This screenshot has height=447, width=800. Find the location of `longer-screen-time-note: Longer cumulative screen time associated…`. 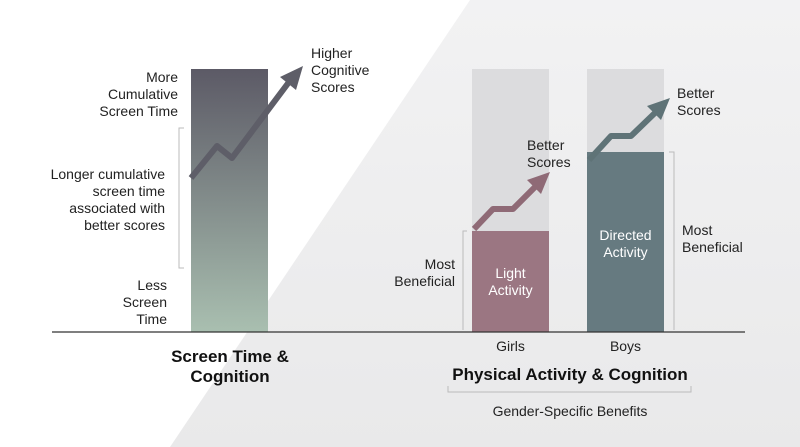

longer-screen-time-note: Longer cumulative screen time associated… is located at coordinates (107, 199).